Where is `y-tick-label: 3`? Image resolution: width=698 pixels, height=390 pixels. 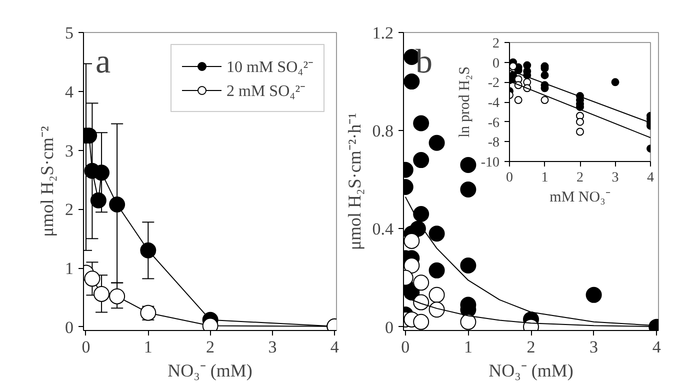 y-tick-label: 3 is located at coordinates (69, 150).